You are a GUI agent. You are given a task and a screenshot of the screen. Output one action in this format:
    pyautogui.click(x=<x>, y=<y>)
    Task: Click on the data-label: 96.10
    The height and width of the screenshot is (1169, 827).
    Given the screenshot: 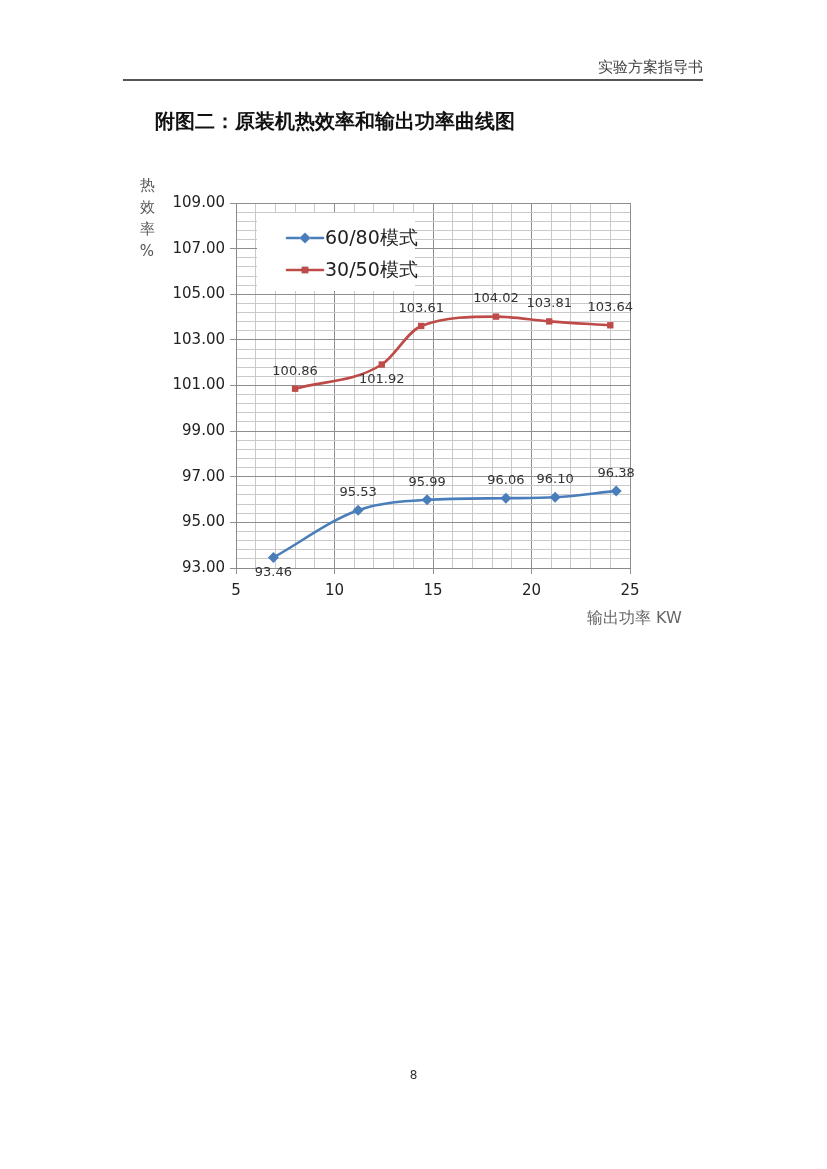 What is the action you would take?
    pyautogui.click(x=555, y=479)
    